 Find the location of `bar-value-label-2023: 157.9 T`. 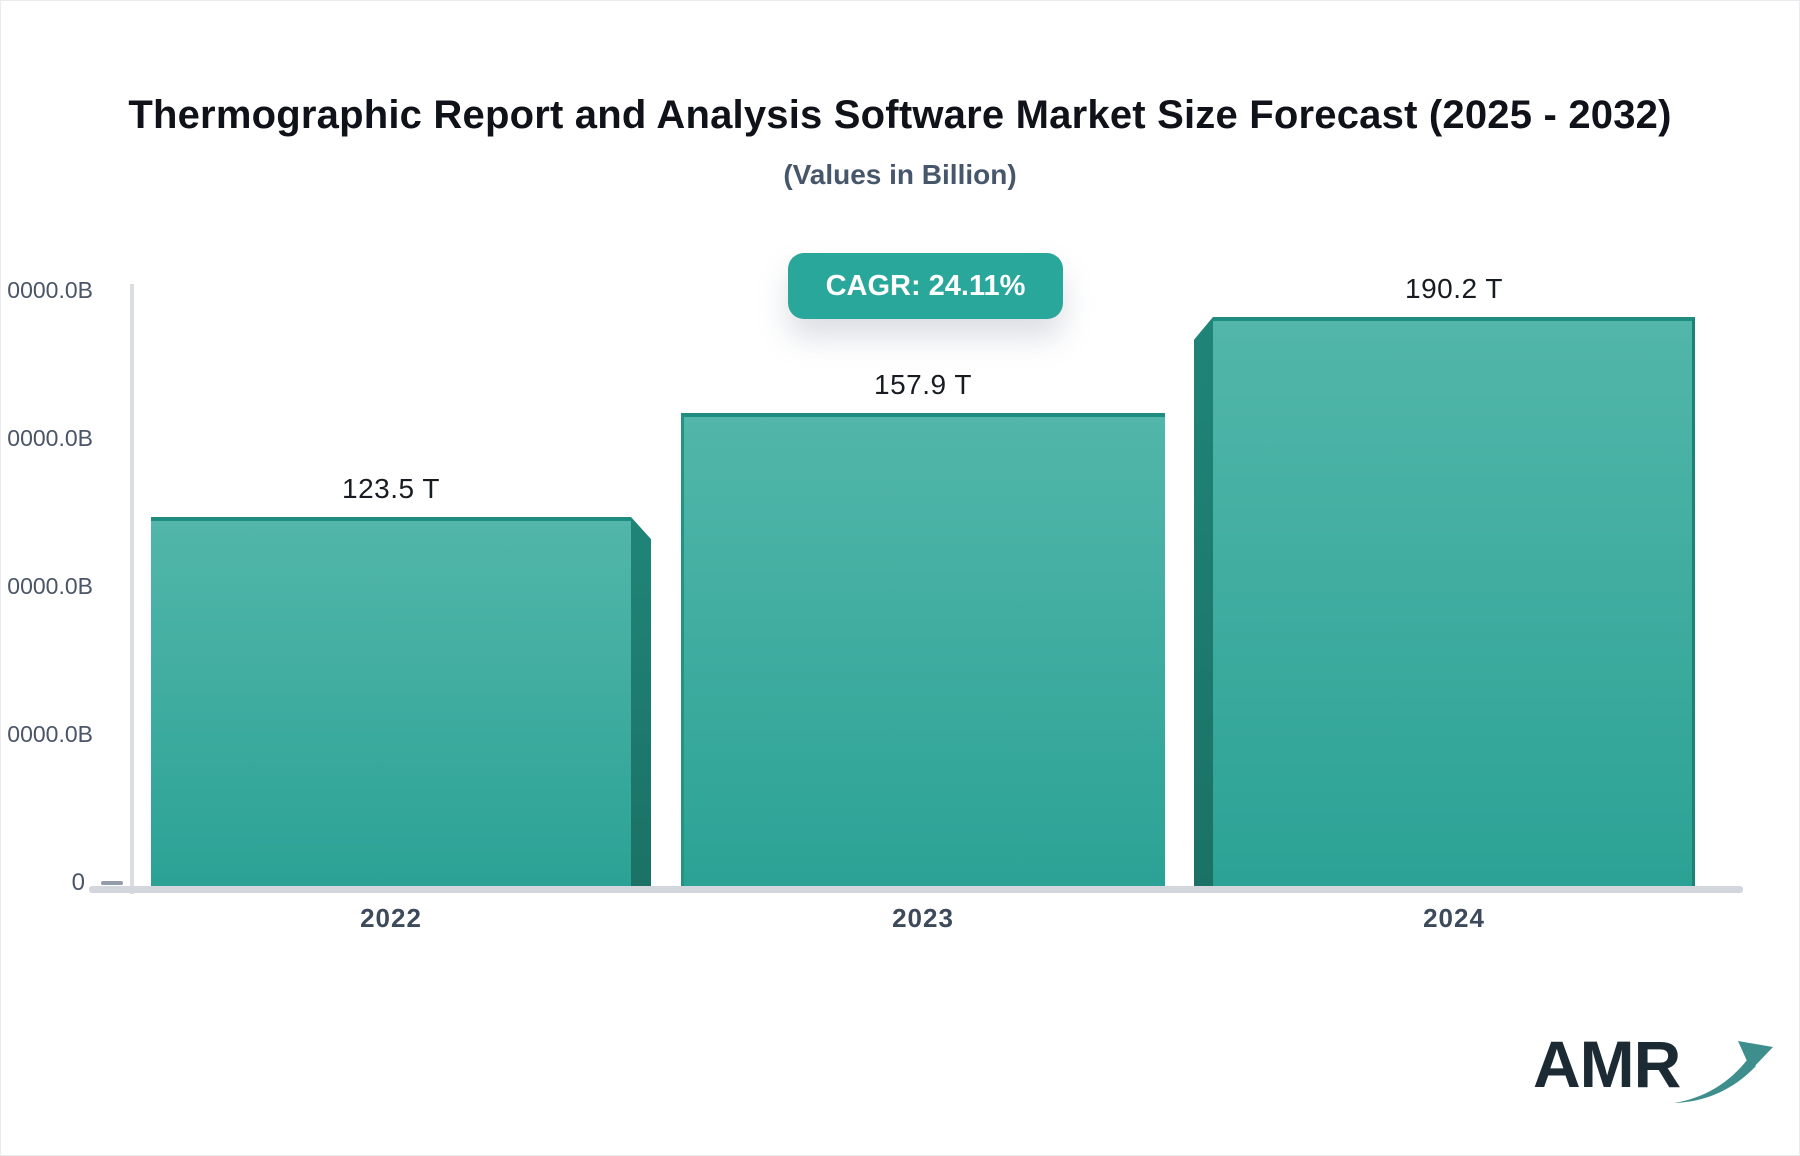

bar-value-label-2023: 157.9 T is located at coordinates (923, 384).